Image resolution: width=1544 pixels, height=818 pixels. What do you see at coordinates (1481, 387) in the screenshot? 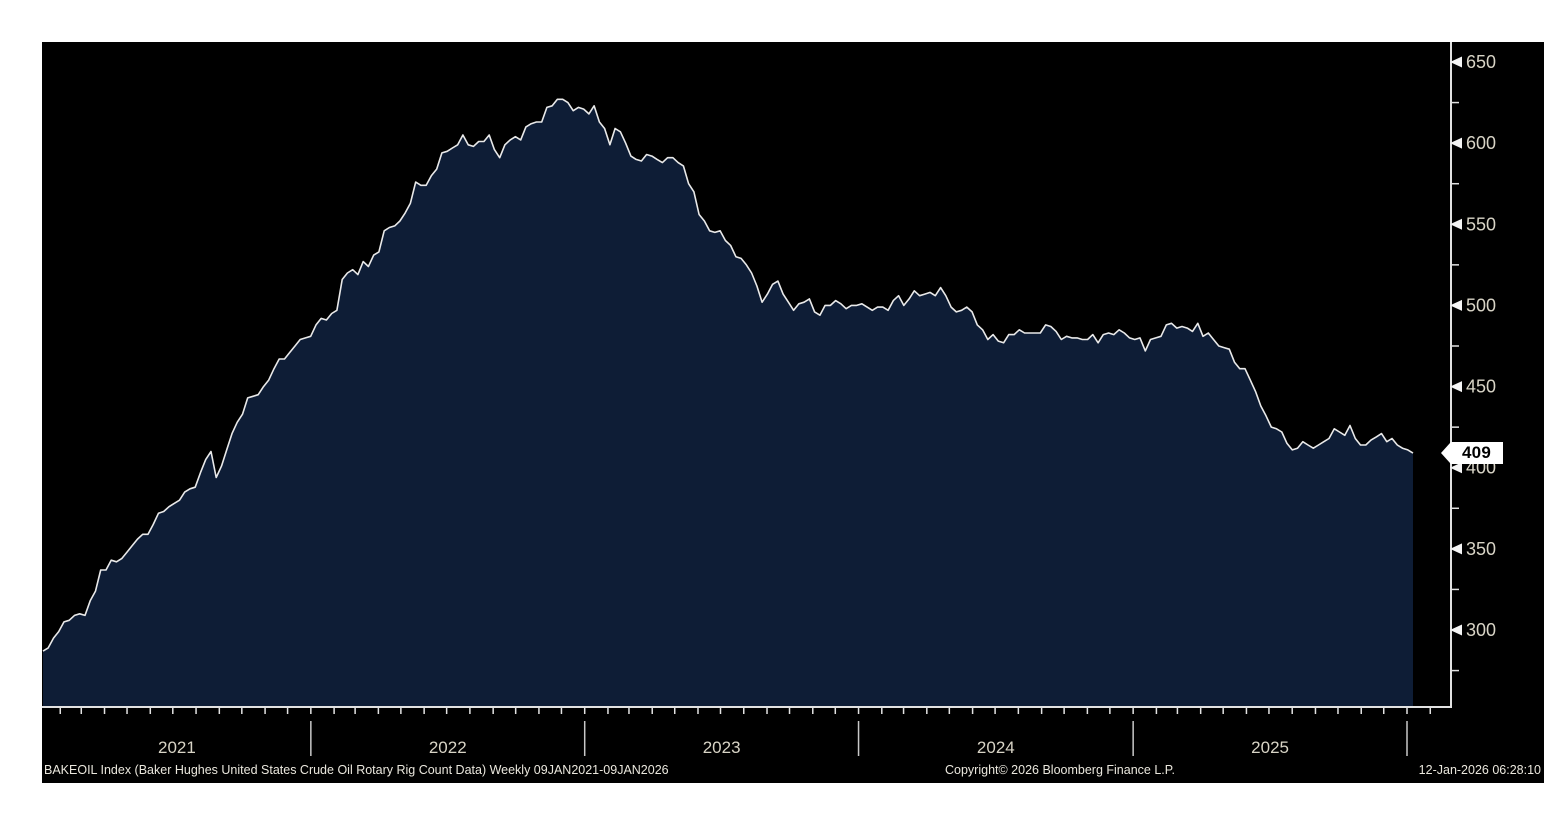
I see `y-tick-label: 450` at bounding box center [1481, 387].